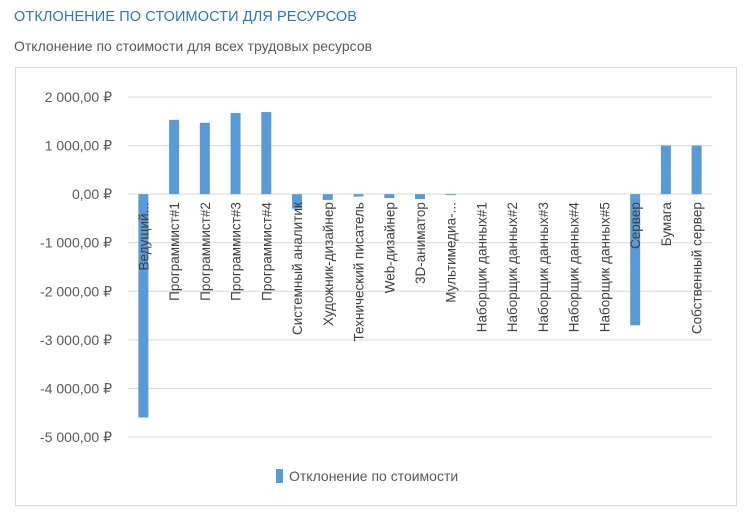  What do you see at coordinates (76, 291) in the screenshot?
I see `y-tick-label: -2 000,00 ₽` at bounding box center [76, 291].